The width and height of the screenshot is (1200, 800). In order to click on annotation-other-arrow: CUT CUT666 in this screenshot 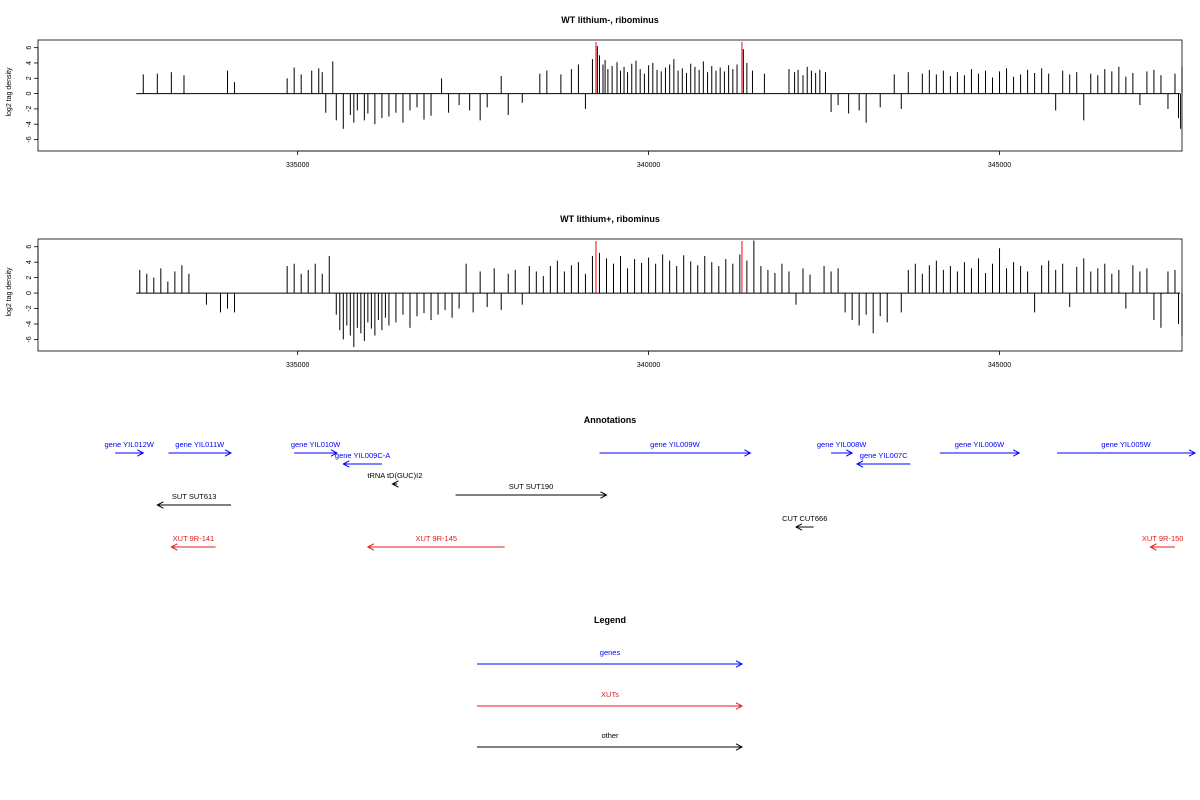, I will do `click(804, 522)`.